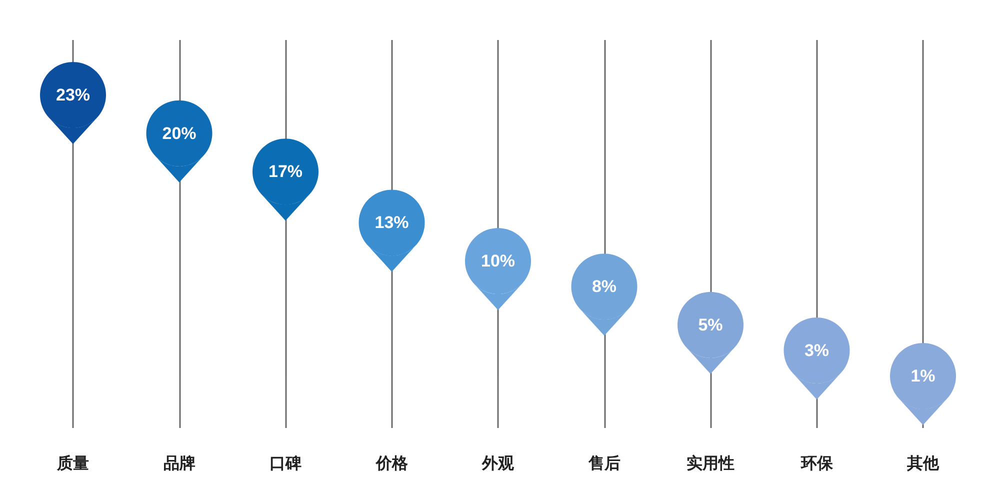  What do you see at coordinates (72, 463) in the screenshot?
I see `x-tick-label: 质量` at bounding box center [72, 463].